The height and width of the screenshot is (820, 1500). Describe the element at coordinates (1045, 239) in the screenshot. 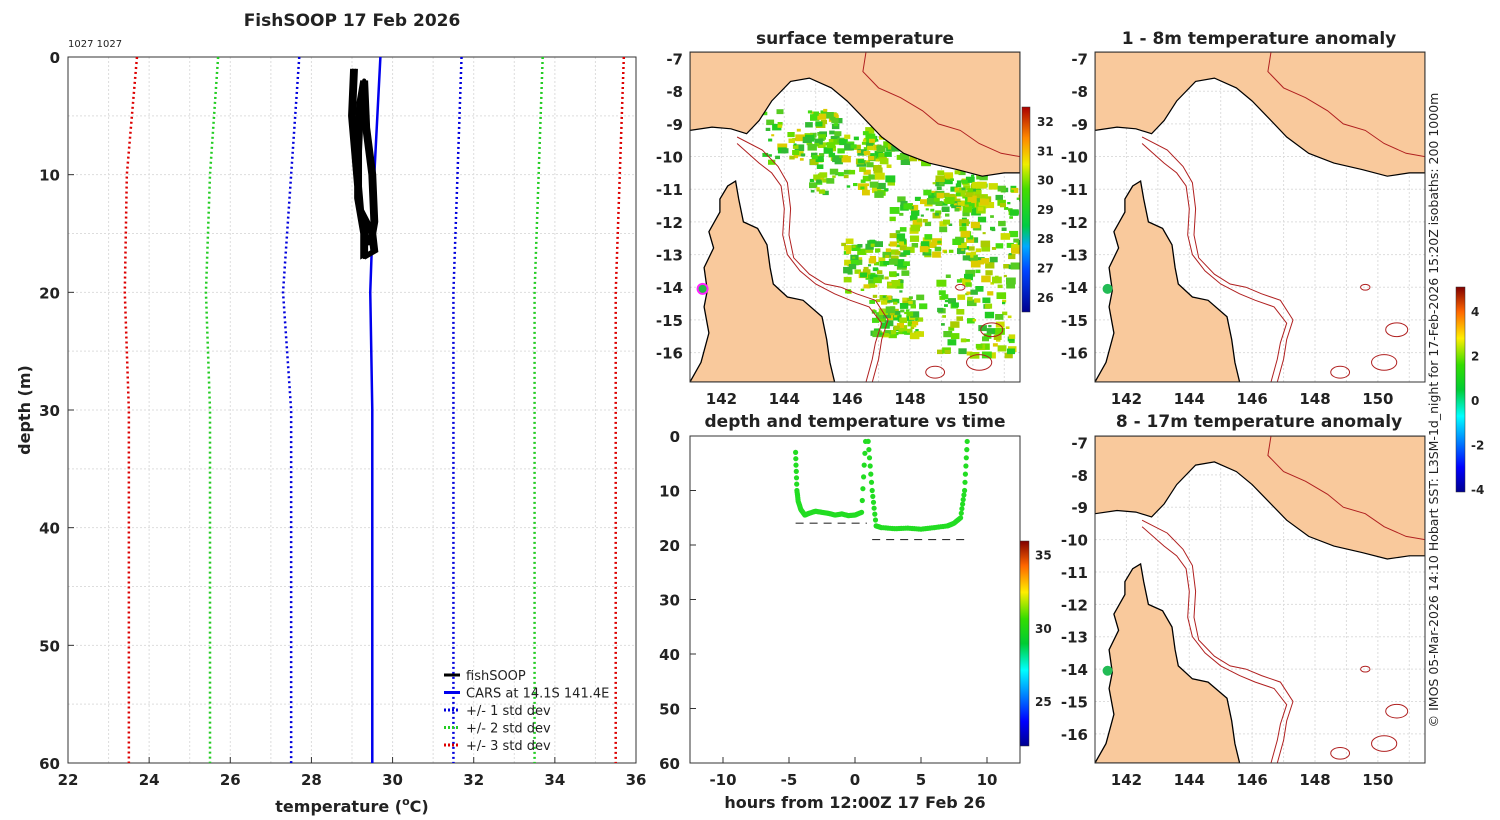

I see `surface-colorbar-tick: 28` at that location.